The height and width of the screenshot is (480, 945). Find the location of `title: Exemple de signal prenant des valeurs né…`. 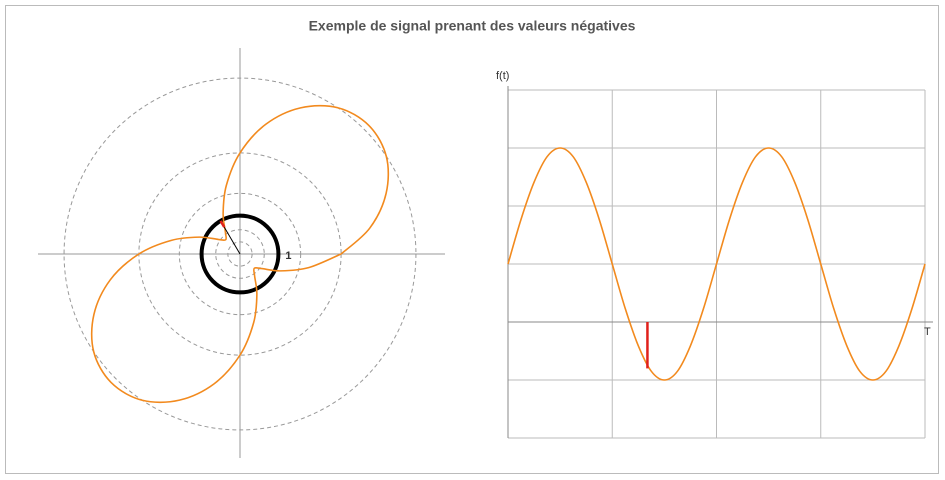

title: Exemple de signal prenant des valeurs né… is located at coordinates (472, 26).